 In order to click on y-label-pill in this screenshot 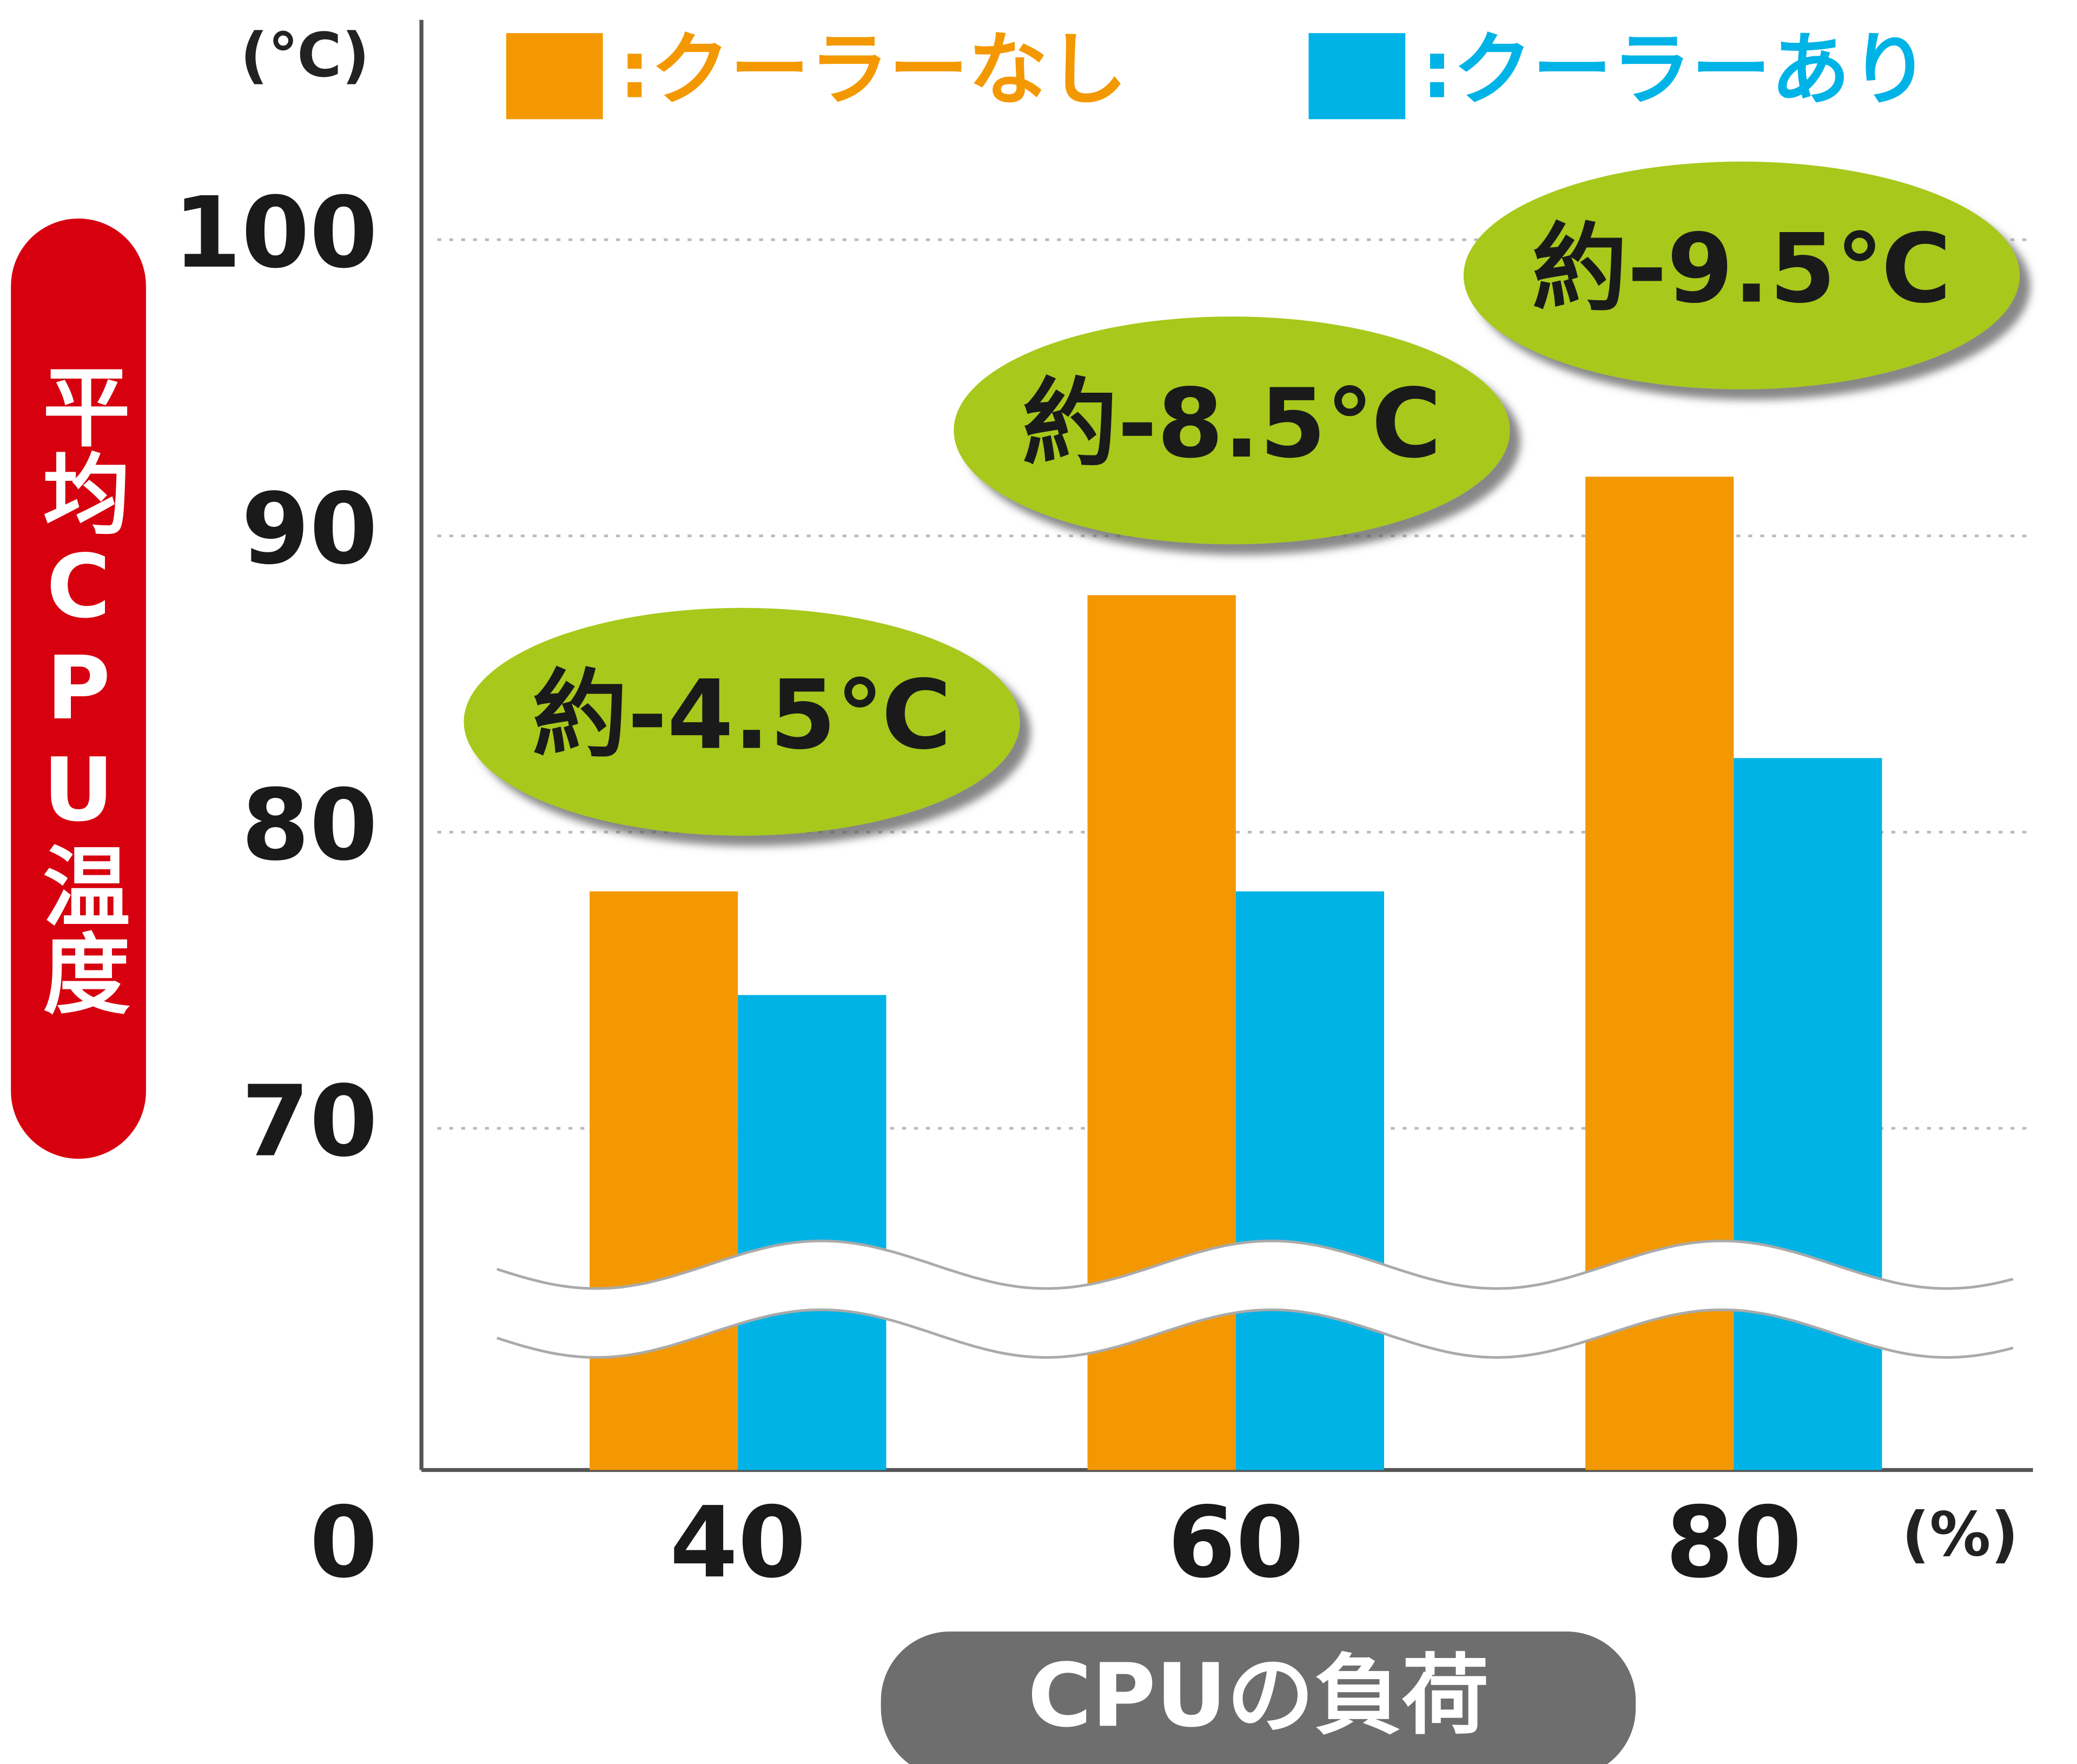, I will do `click(78, 688)`.